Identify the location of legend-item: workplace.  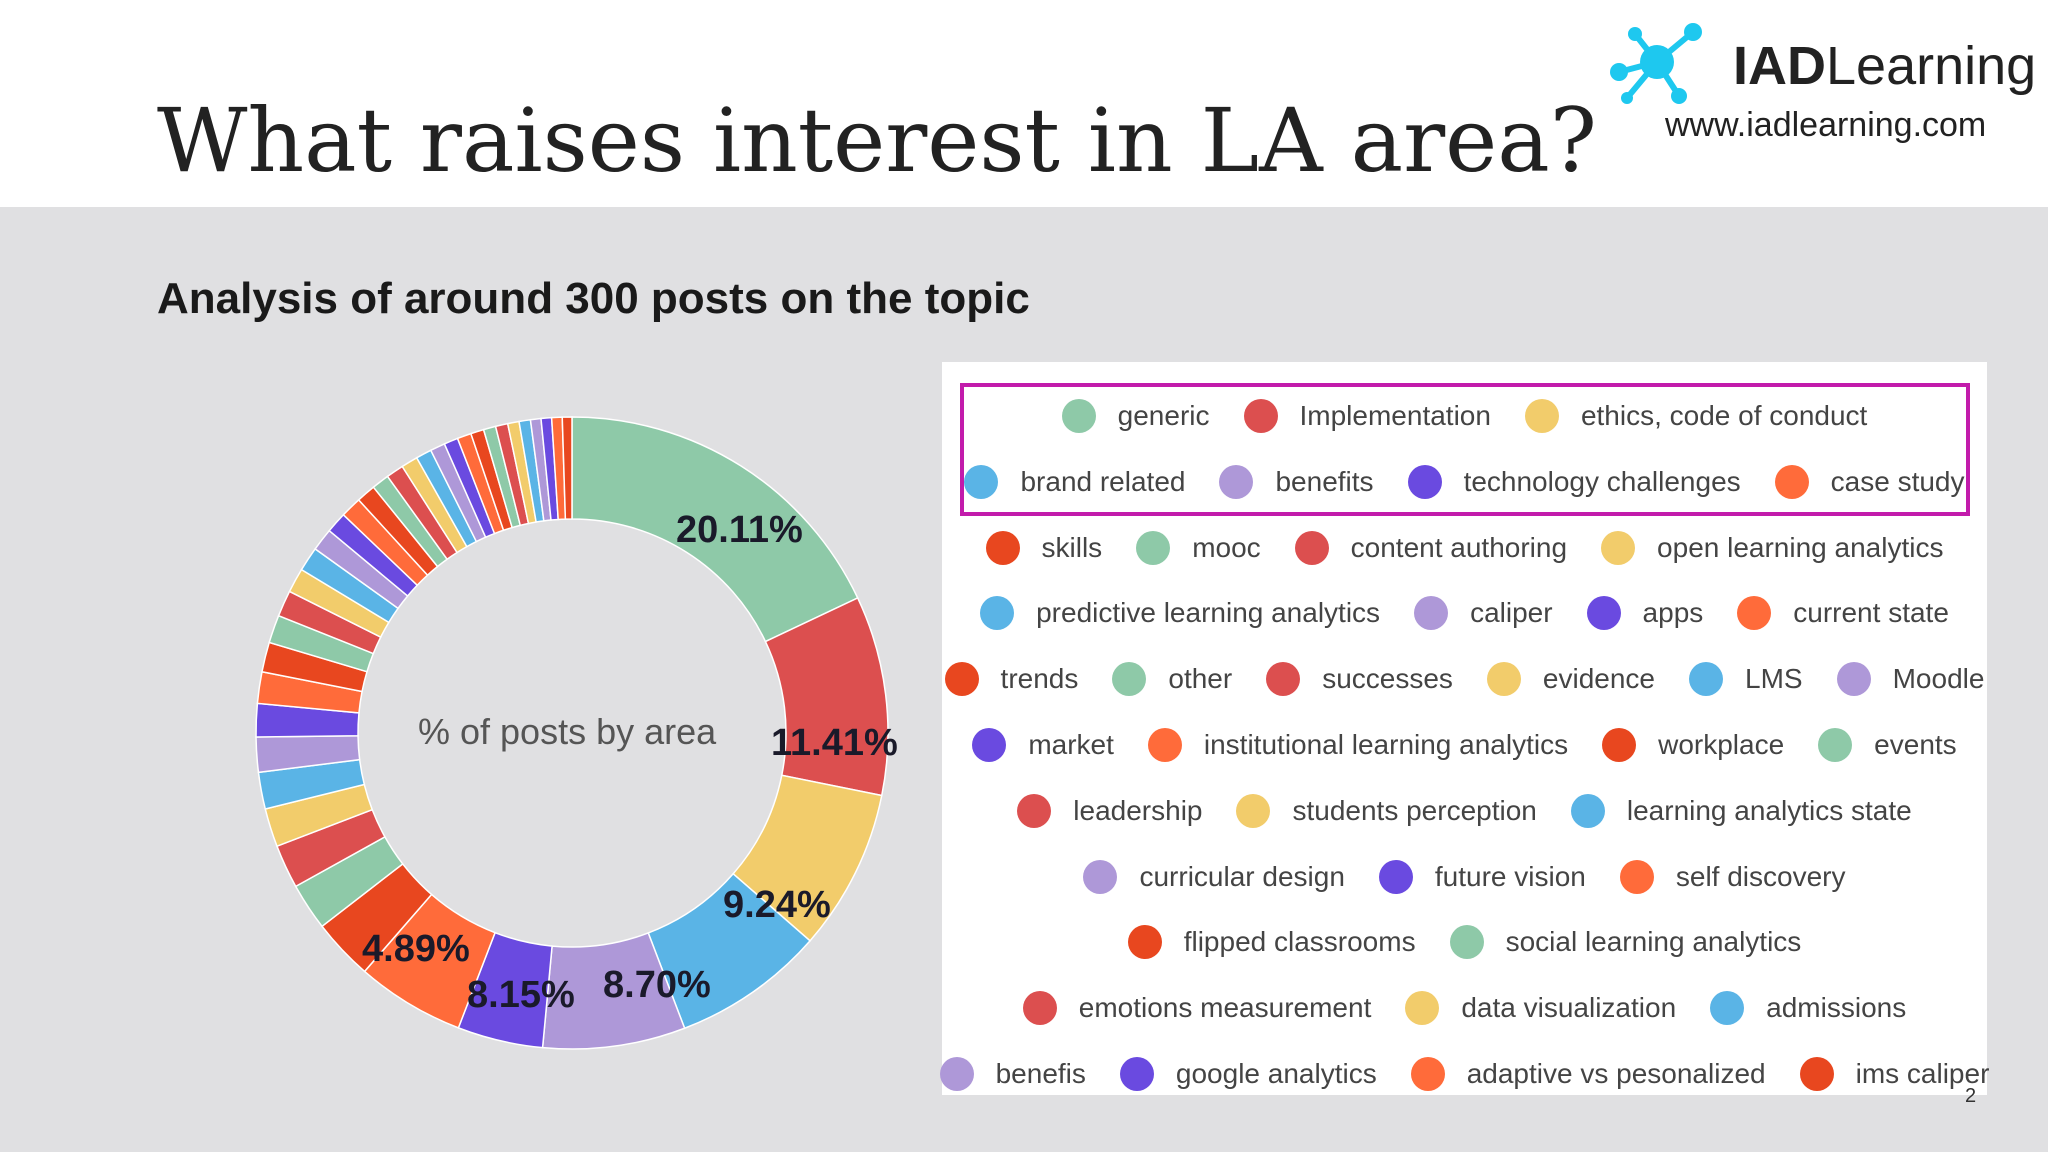
(1693, 745).